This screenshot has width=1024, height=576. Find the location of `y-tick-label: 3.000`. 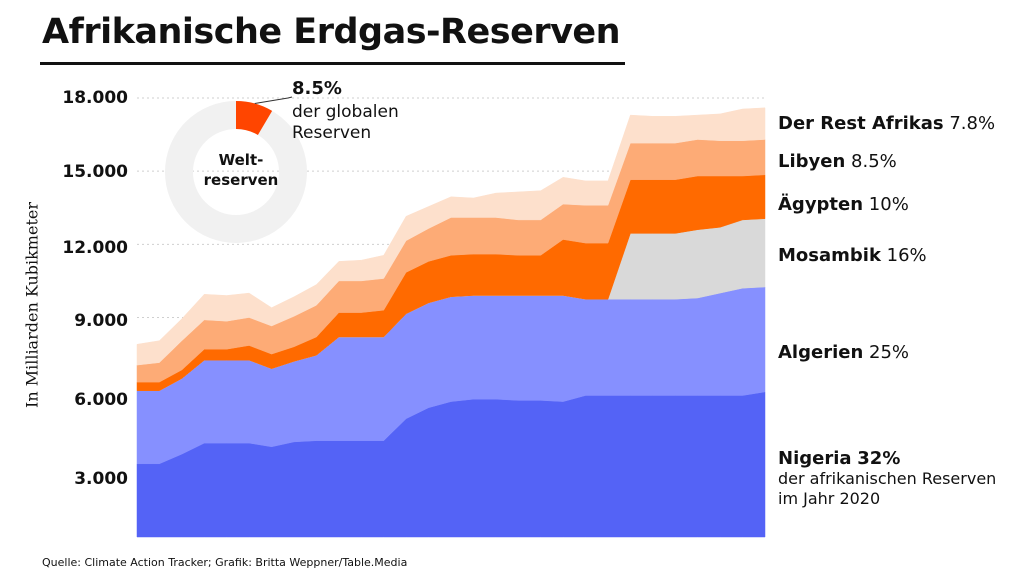

y-tick-label: 3.000 is located at coordinates (101, 479).